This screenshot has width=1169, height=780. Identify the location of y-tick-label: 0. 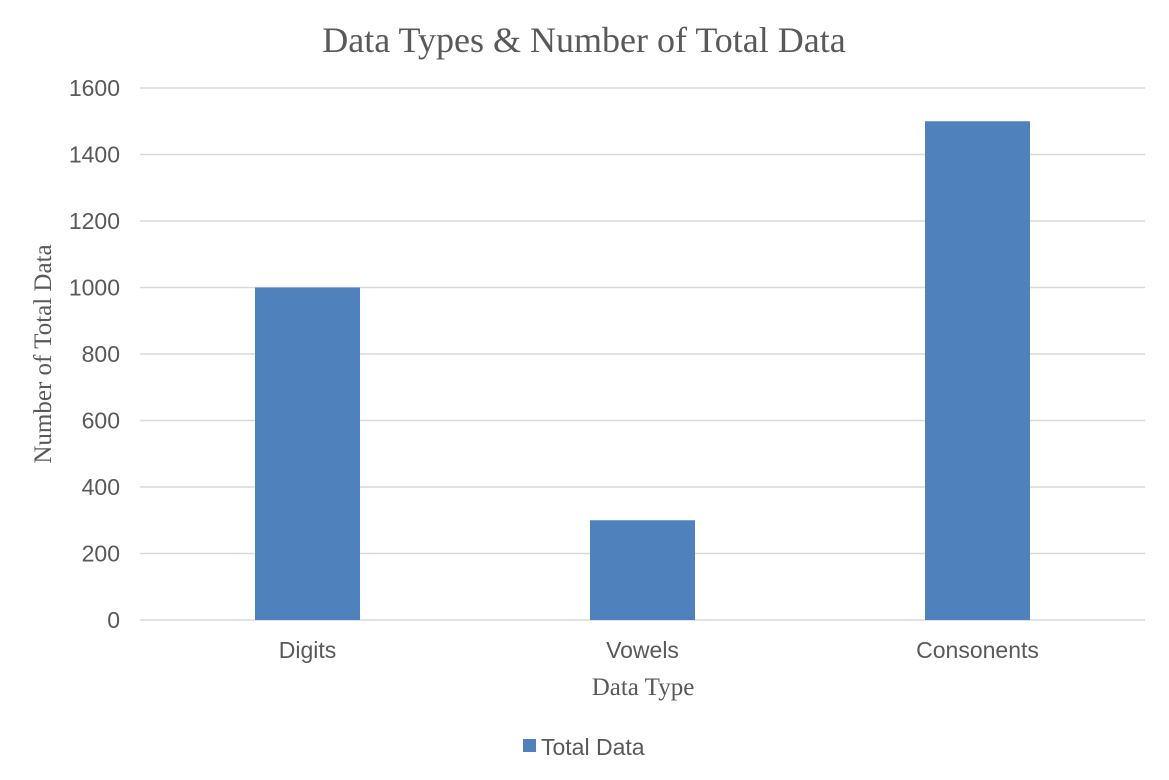
(113, 620).